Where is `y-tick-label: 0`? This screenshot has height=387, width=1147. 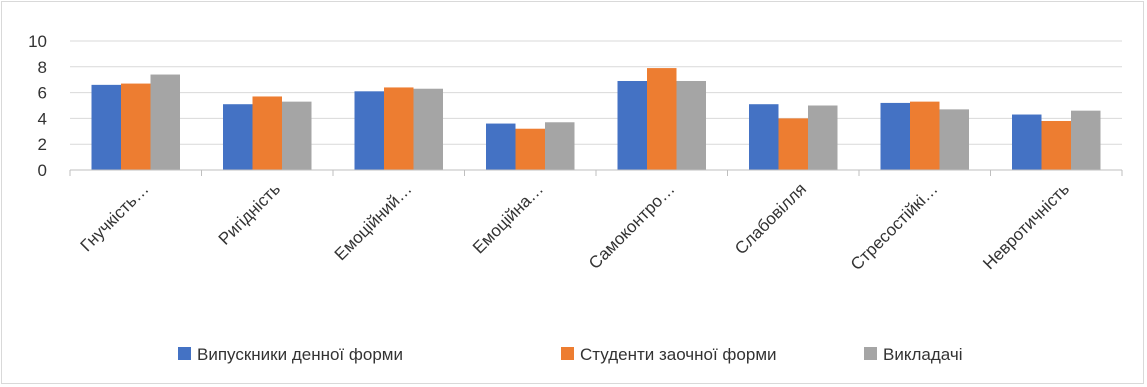
y-tick-label: 0 is located at coordinates (42, 170).